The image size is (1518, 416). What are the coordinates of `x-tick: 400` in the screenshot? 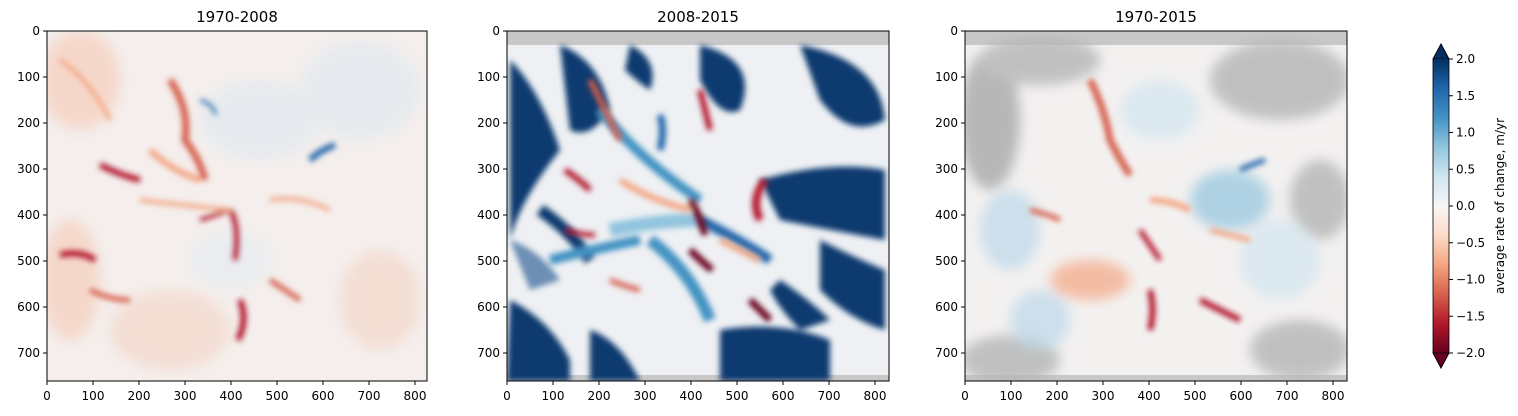 It's located at (691, 392).